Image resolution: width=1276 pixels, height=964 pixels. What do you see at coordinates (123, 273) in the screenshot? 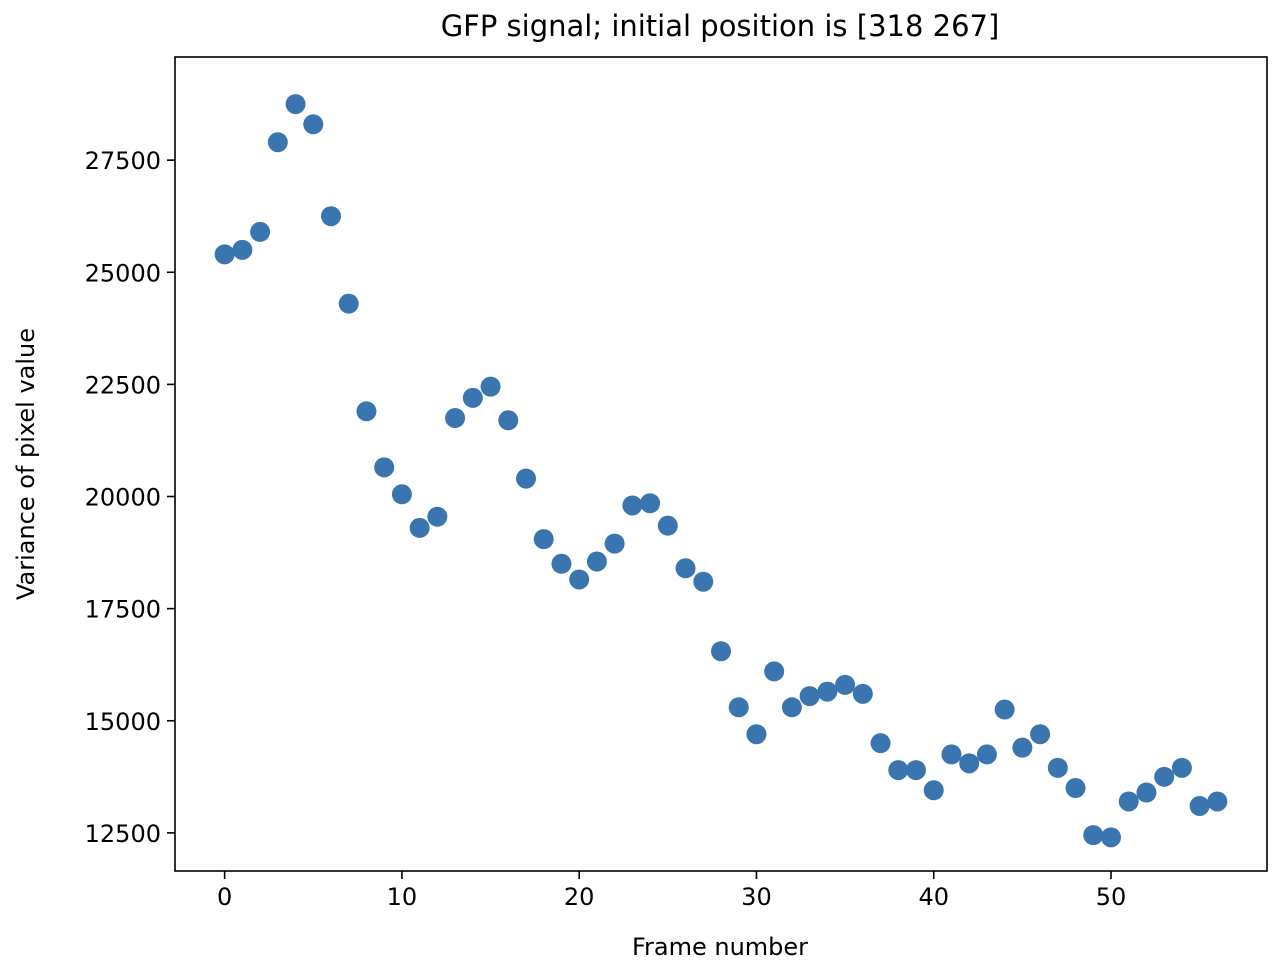
I see `y-tick-label: 25000` at bounding box center [123, 273].